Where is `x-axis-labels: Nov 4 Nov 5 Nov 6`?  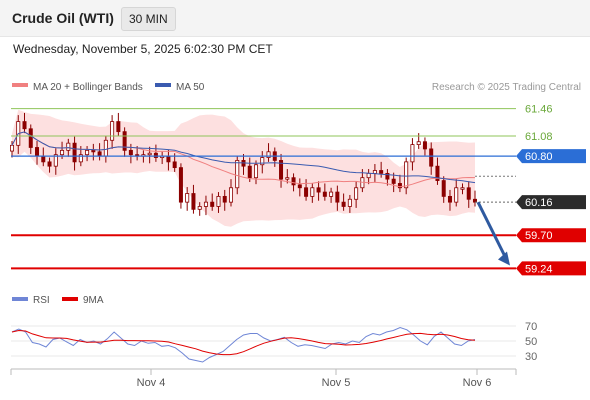
x-axis-labels: Nov 4 Nov 5 Nov 6 is located at coordinates (314, 379).